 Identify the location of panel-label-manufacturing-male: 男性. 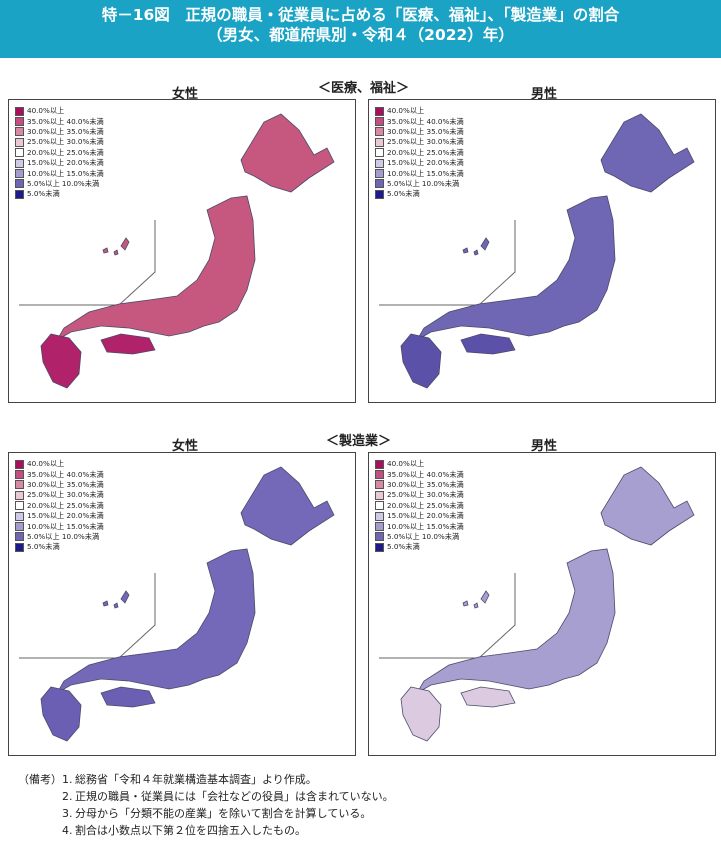
(544, 446).